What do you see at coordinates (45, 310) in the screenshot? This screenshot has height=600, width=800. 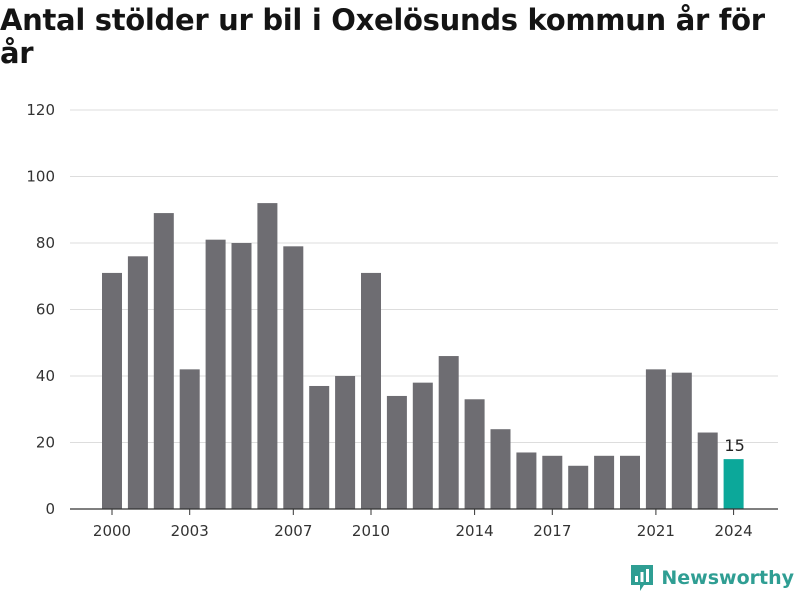 I see `y-tick-label: 60` at bounding box center [45, 310].